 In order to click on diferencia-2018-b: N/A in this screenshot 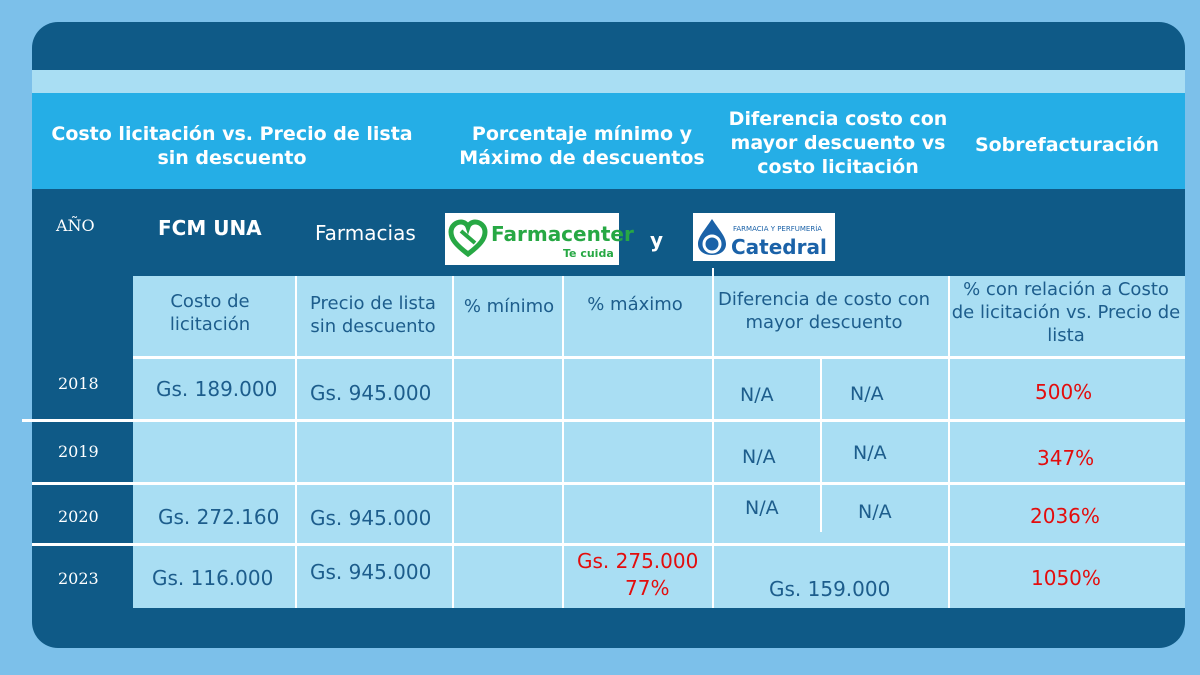, I will do `click(867, 394)`.